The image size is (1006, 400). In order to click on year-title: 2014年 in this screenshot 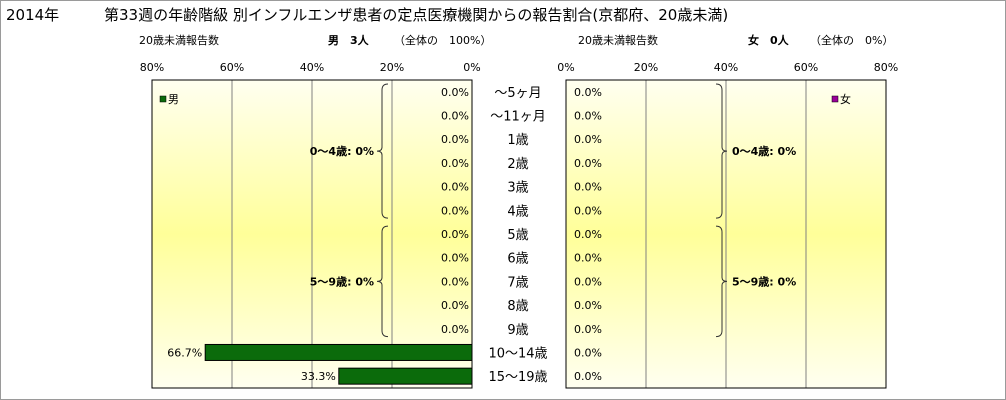, I will do `click(32, 15)`.